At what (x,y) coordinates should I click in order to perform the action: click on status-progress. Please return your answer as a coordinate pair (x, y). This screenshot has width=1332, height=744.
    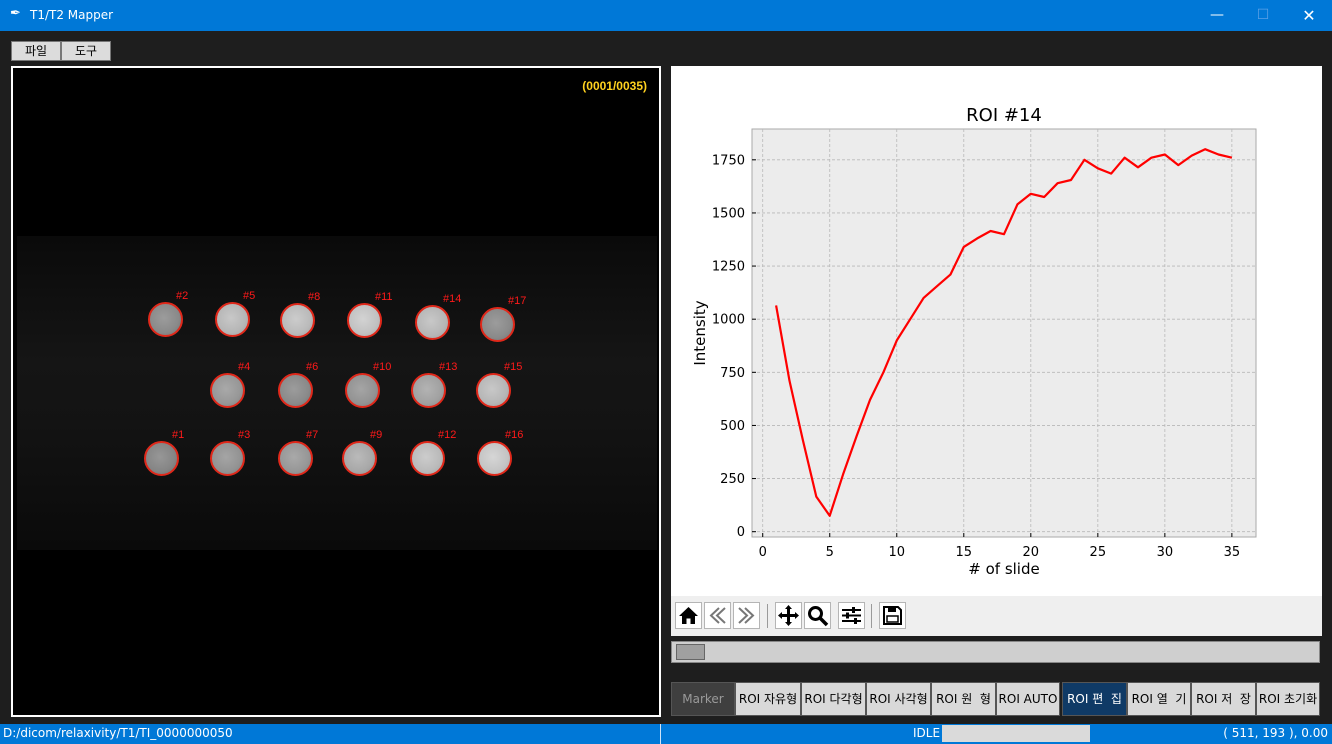
    Looking at the image, I should click on (1016, 733).